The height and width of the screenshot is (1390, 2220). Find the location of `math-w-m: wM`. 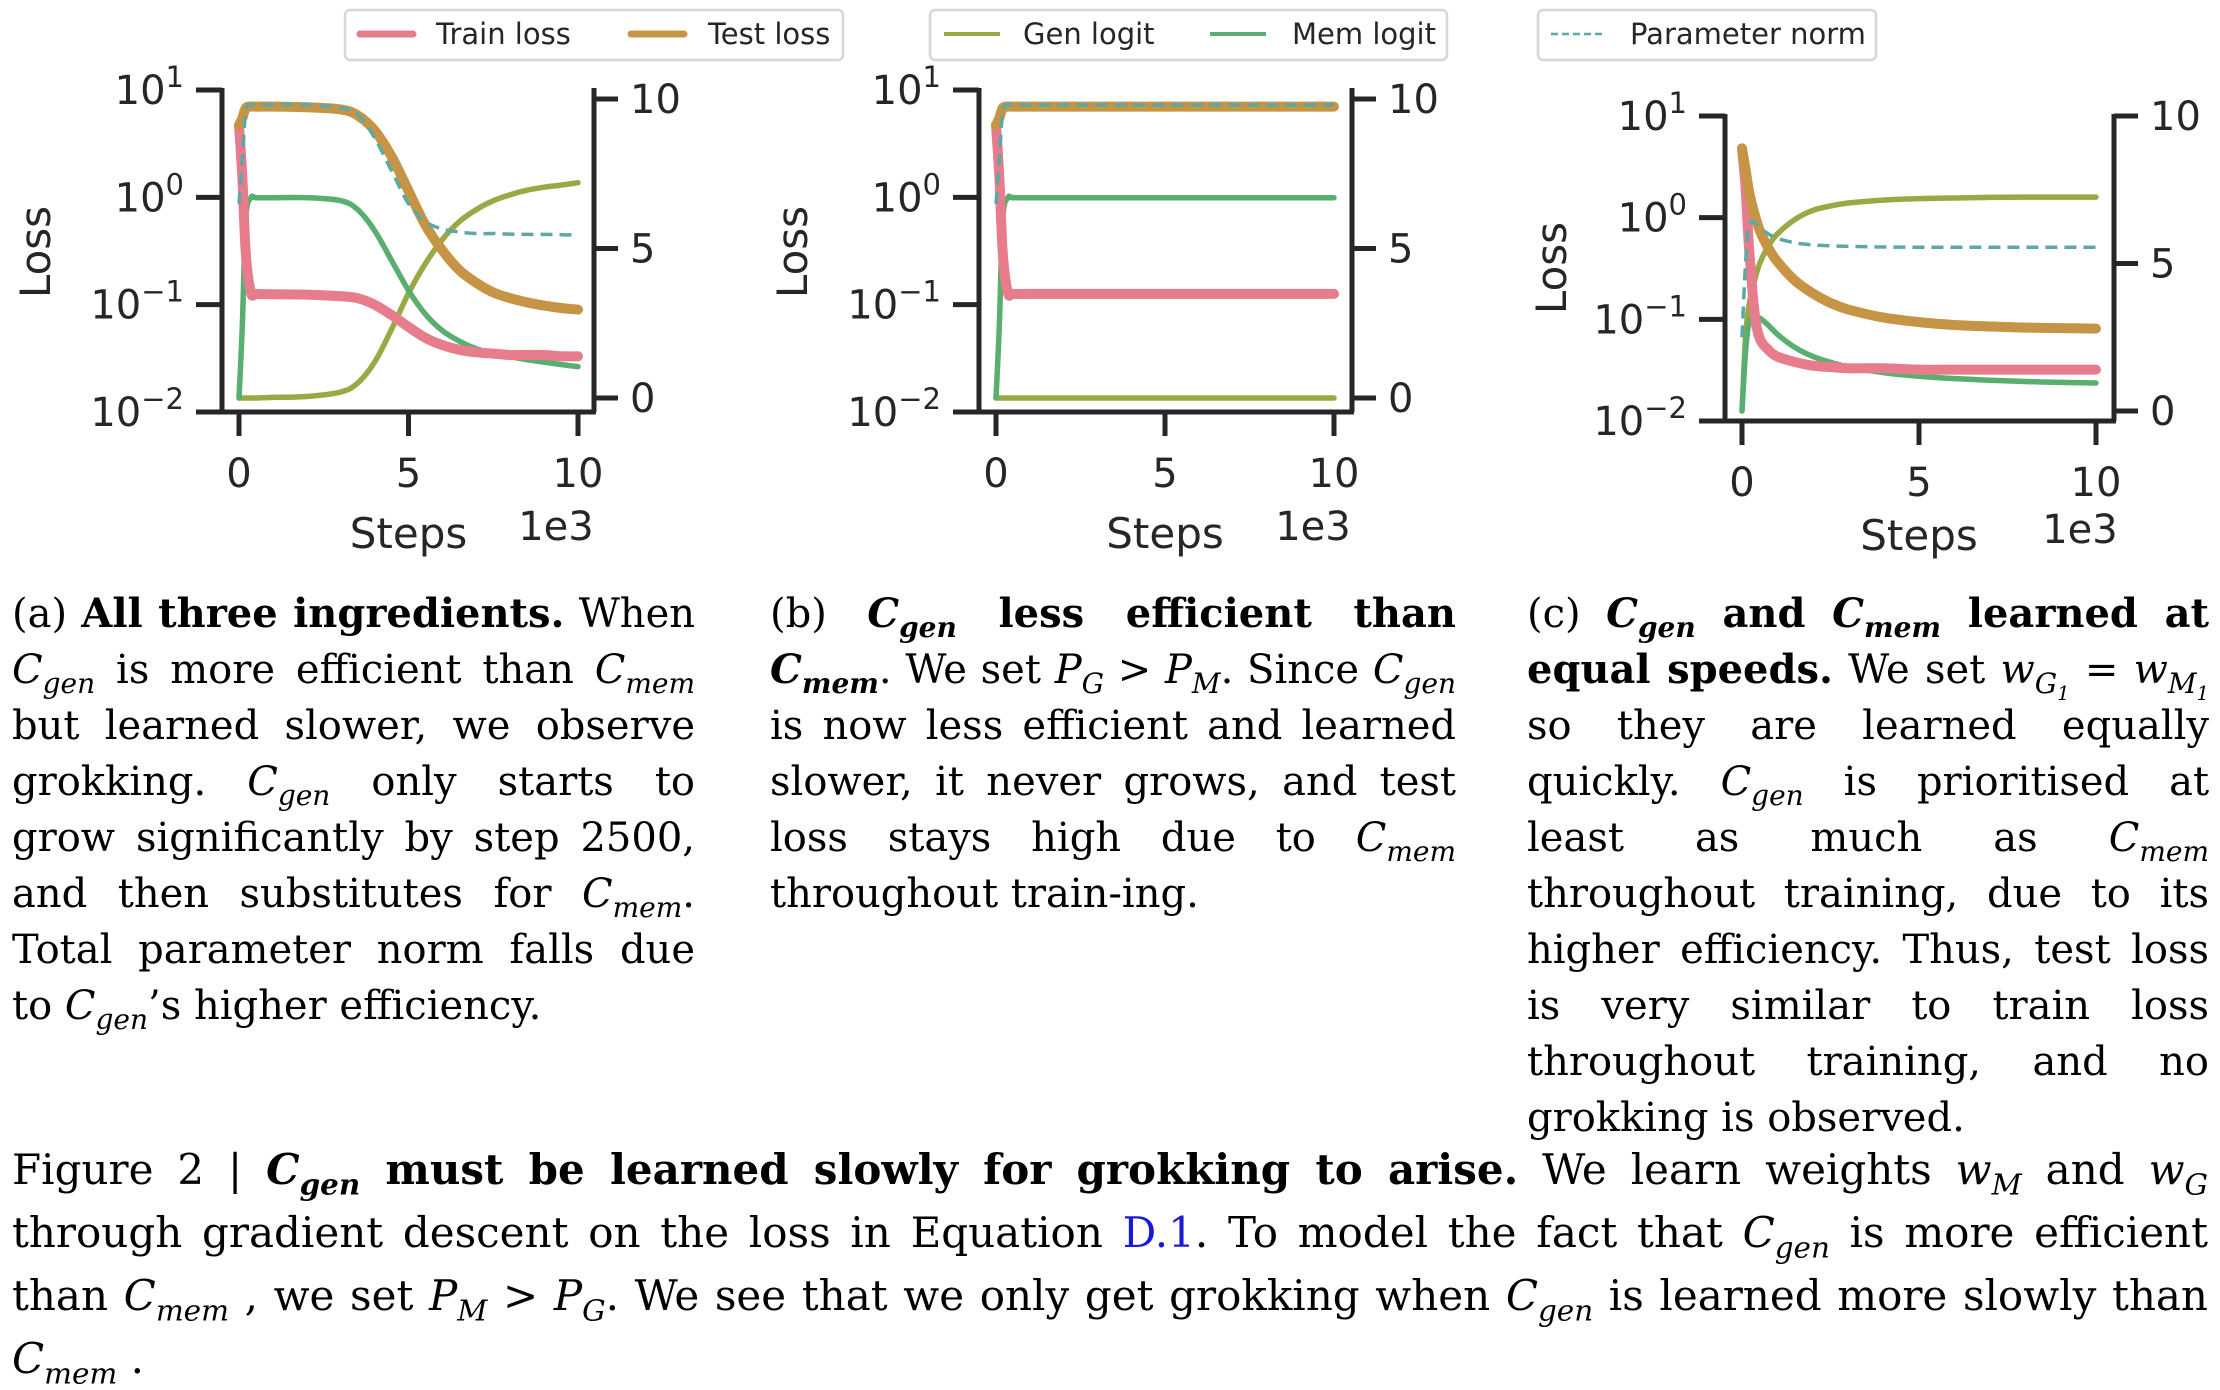

math-w-m: wM is located at coordinates (1988, 1173).